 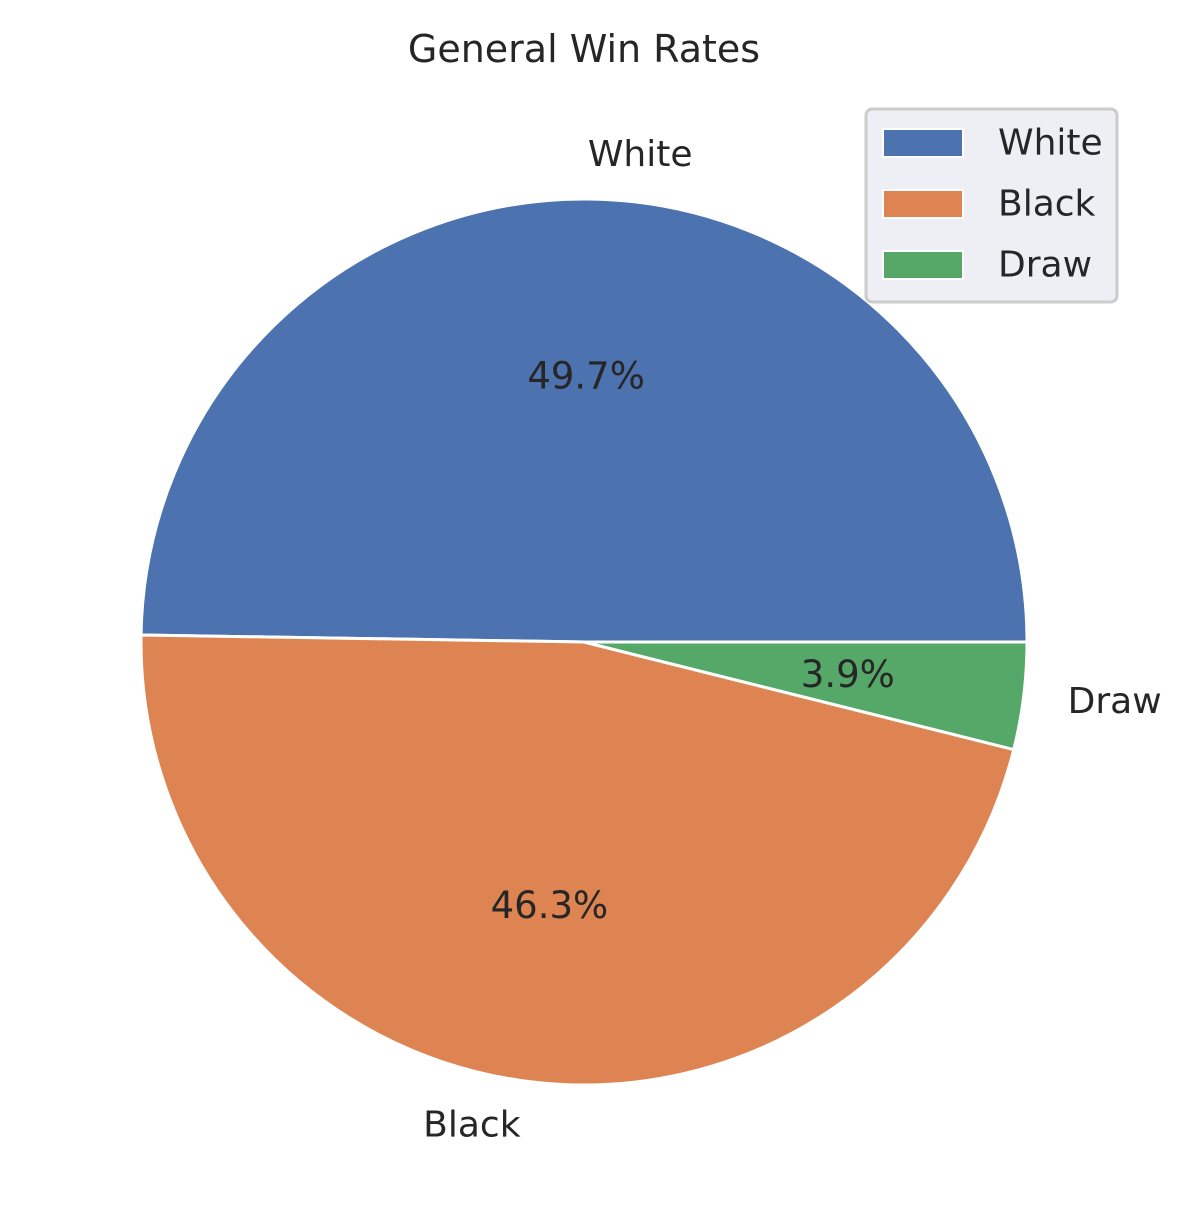 What do you see at coordinates (1045, 265) in the screenshot?
I see `legend-label-draw: Draw` at bounding box center [1045, 265].